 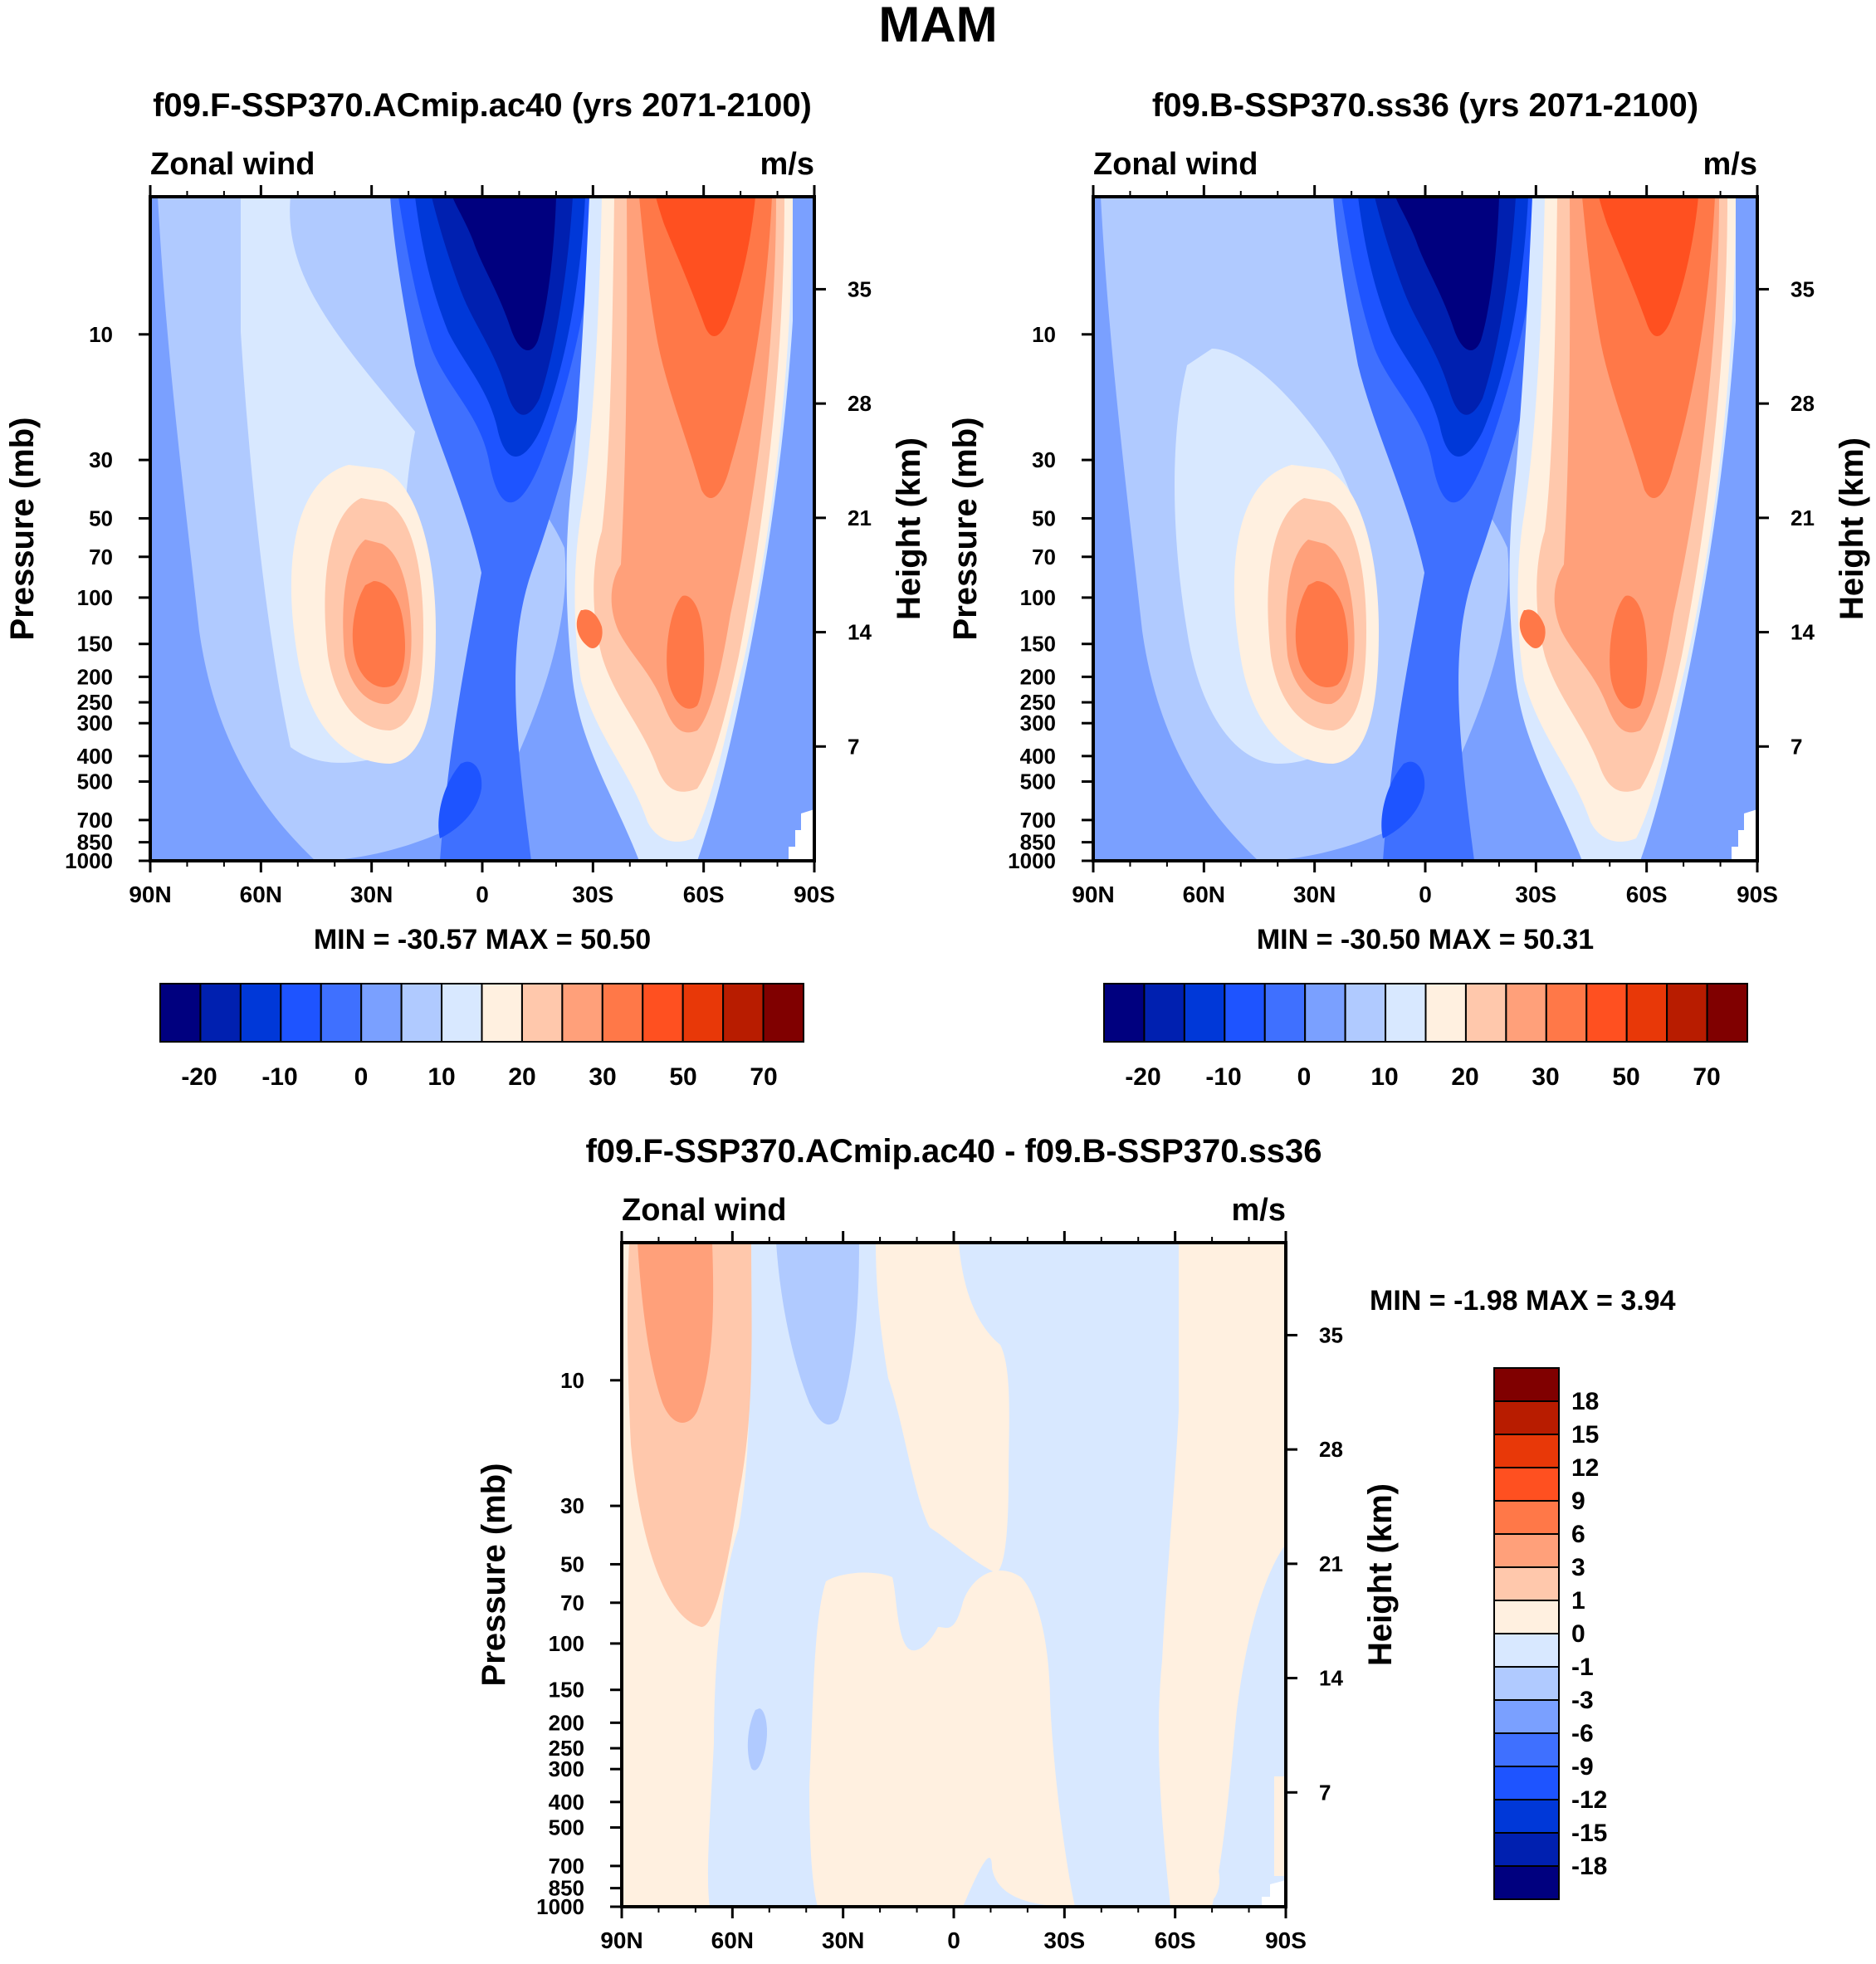 I want to click on panel-c-y-tick-label: 250, so click(x=566, y=1749).